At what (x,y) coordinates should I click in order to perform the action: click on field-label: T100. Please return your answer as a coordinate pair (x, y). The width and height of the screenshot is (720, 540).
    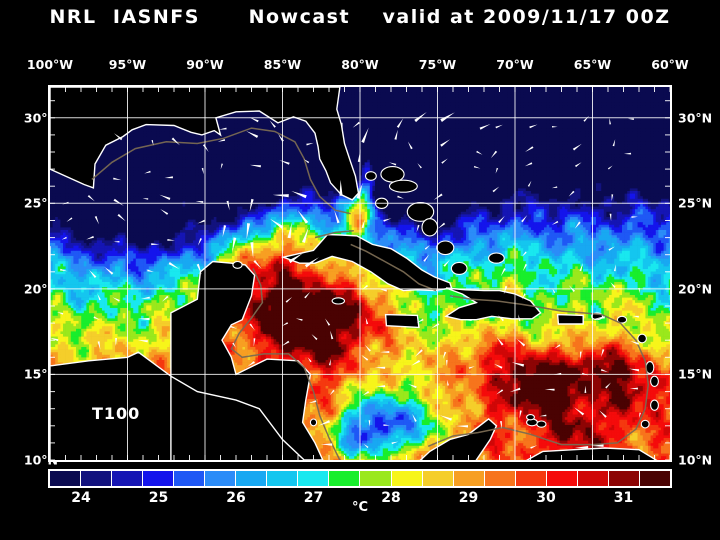
    Looking at the image, I should click on (116, 413).